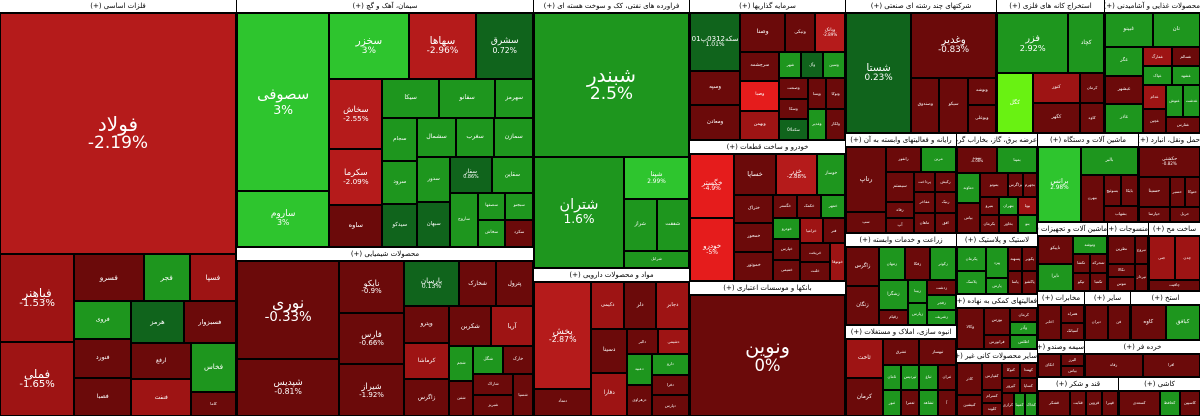 The width and height of the screenshot is (1200, 416). Describe the element at coordinates (442, 46) in the screenshot. I see `stock-tile: سهاها -2.96%` at that location.